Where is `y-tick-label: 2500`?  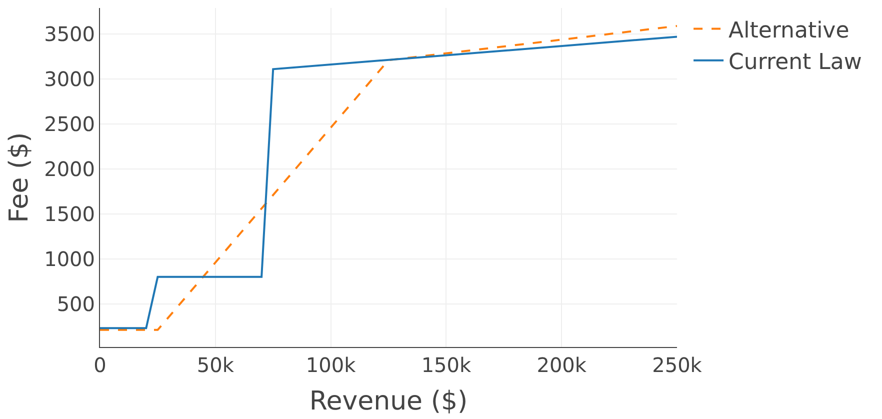 y-tick-label: 2500 is located at coordinates (69, 124).